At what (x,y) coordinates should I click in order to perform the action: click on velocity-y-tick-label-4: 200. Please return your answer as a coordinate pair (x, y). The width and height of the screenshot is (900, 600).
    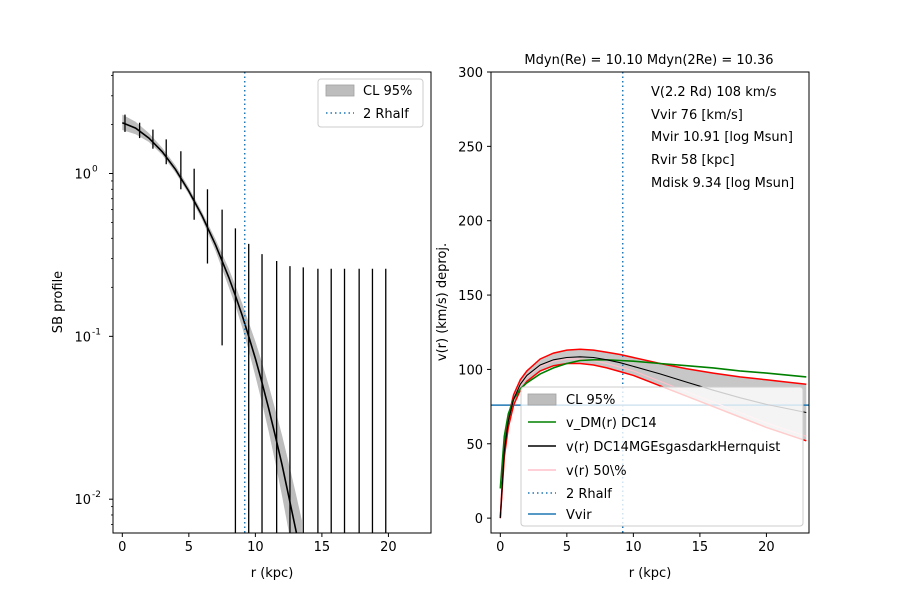
    Looking at the image, I should click on (470, 222).